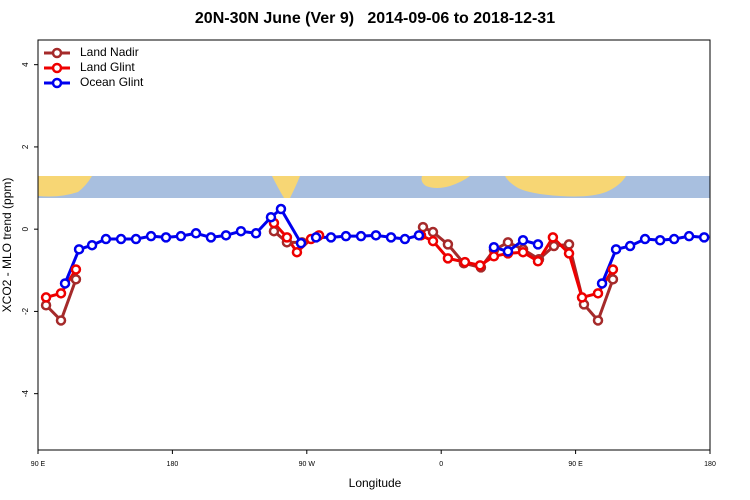 This screenshot has width=750, height=500. What do you see at coordinates (307, 464) in the screenshot?
I see `x-tick-label: 90 W` at bounding box center [307, 464].